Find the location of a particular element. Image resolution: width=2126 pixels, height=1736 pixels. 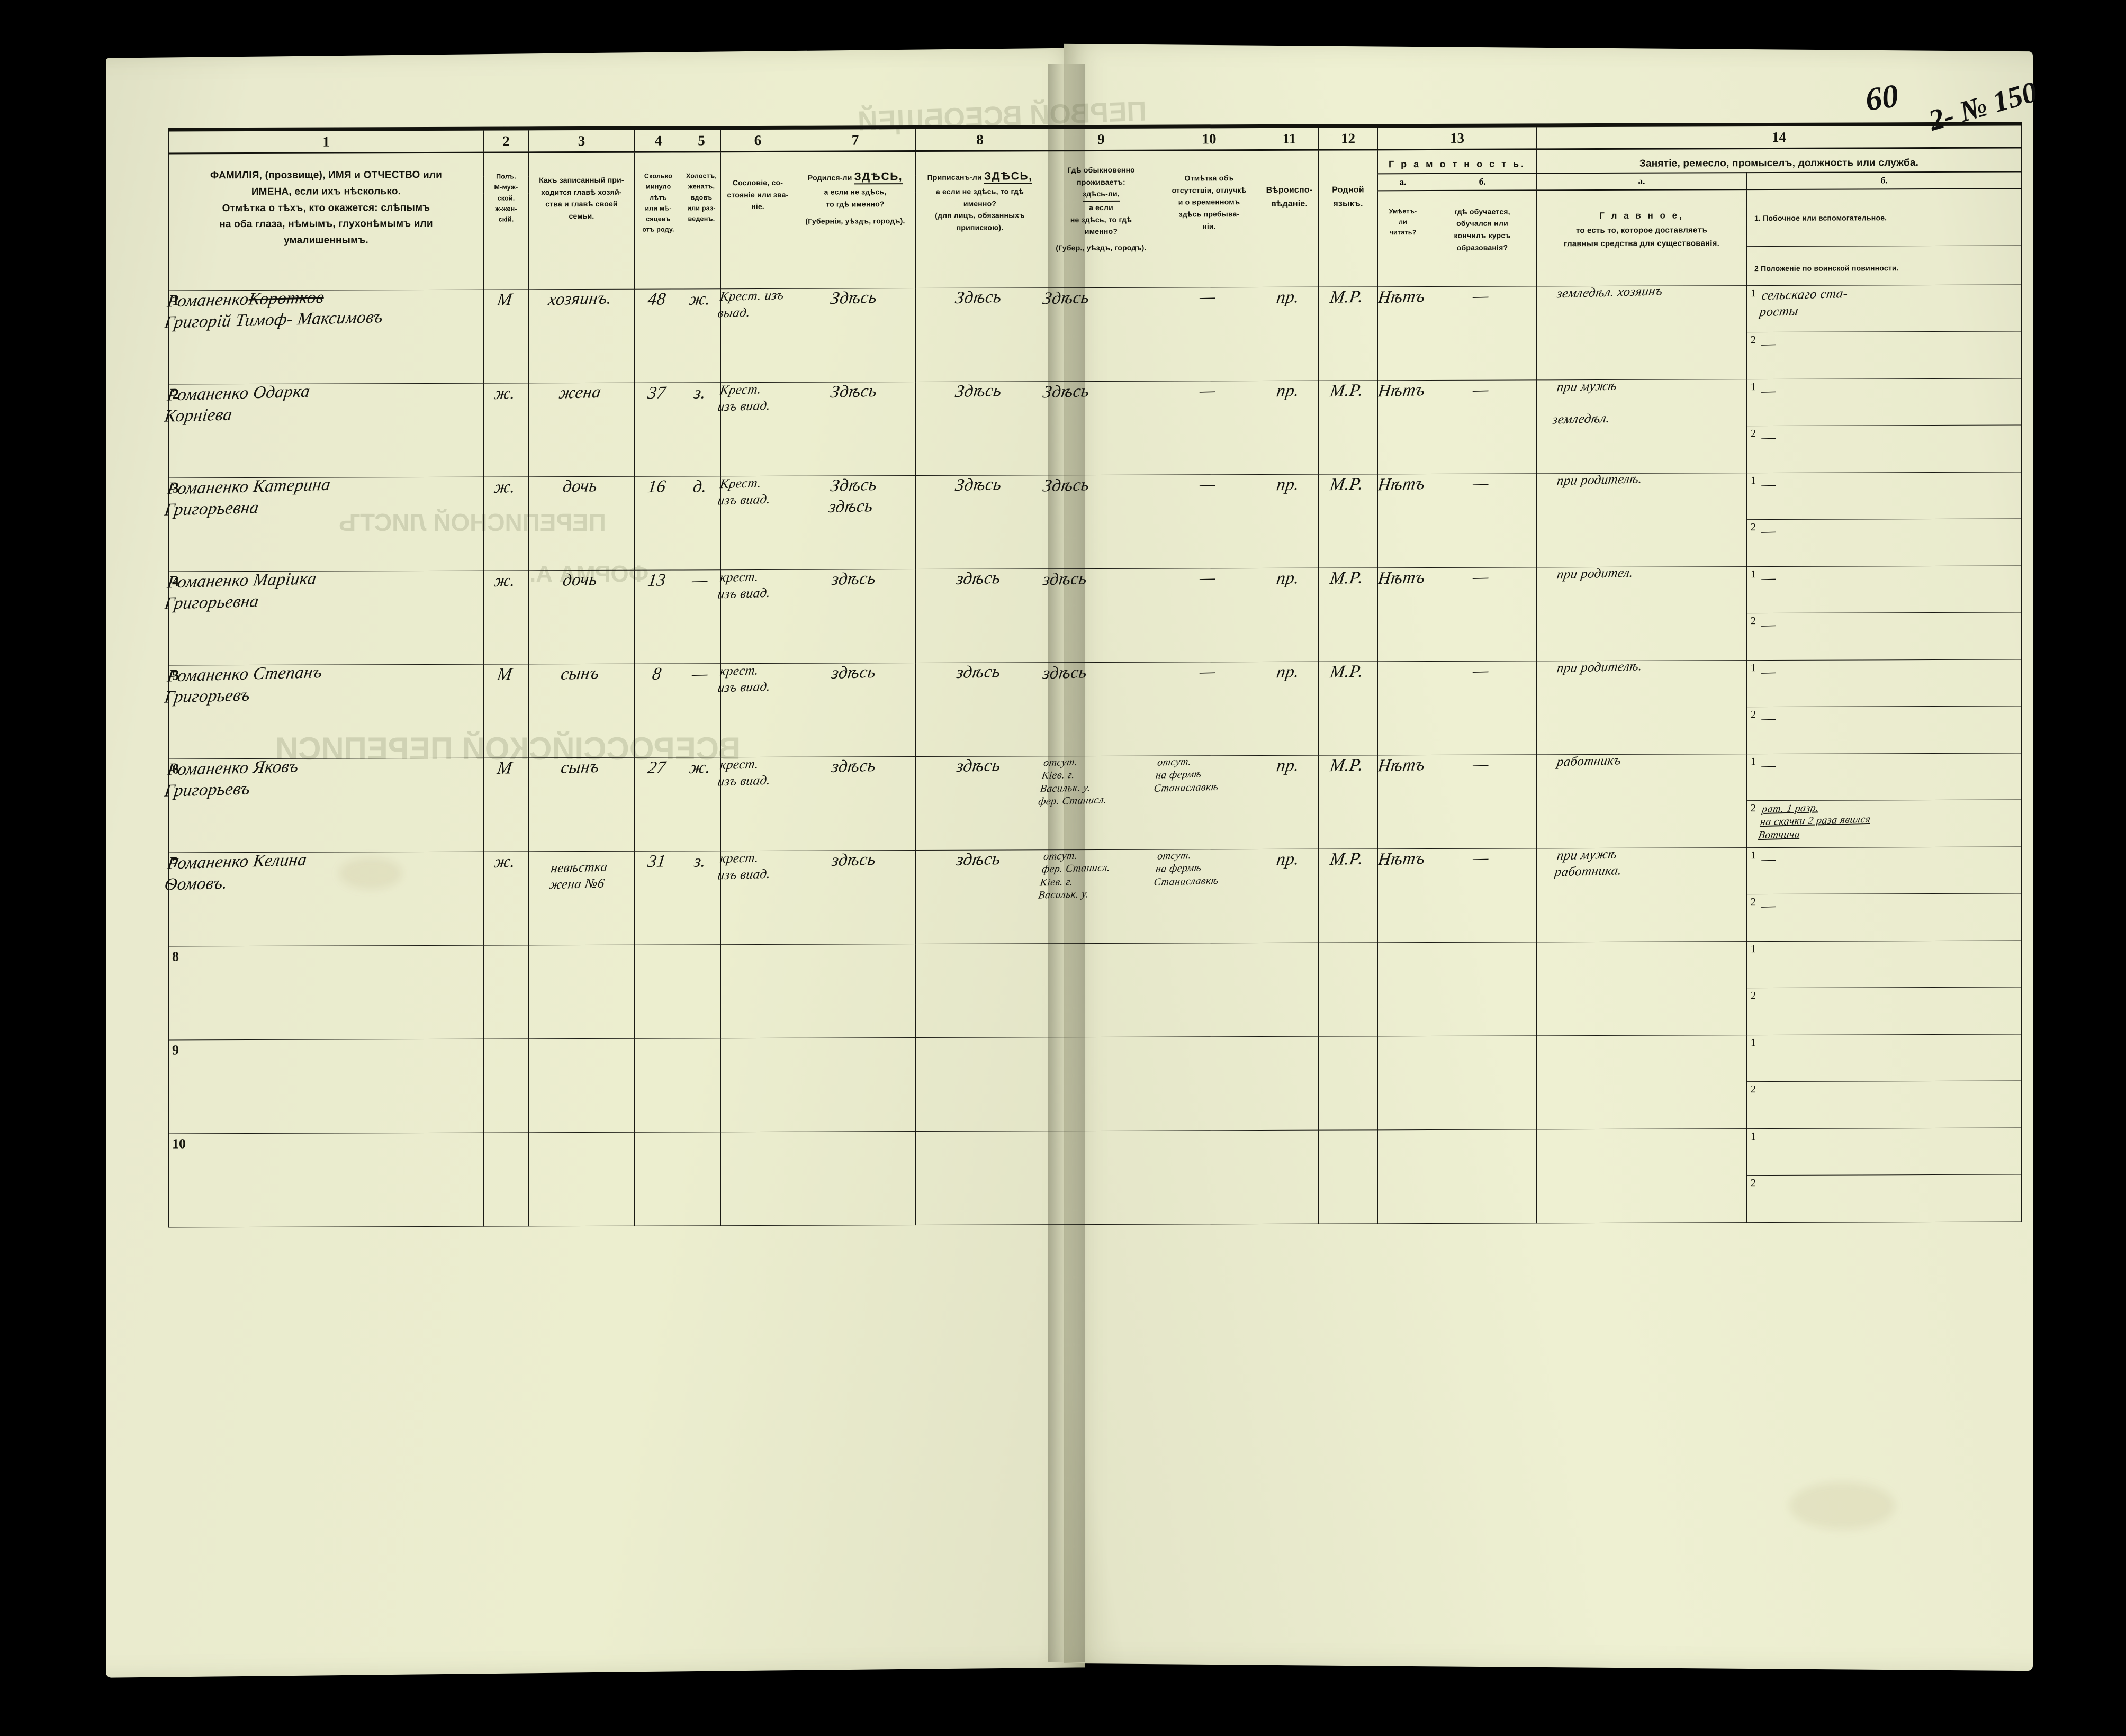

cell-marital: — is located at coordinates (701, 616).